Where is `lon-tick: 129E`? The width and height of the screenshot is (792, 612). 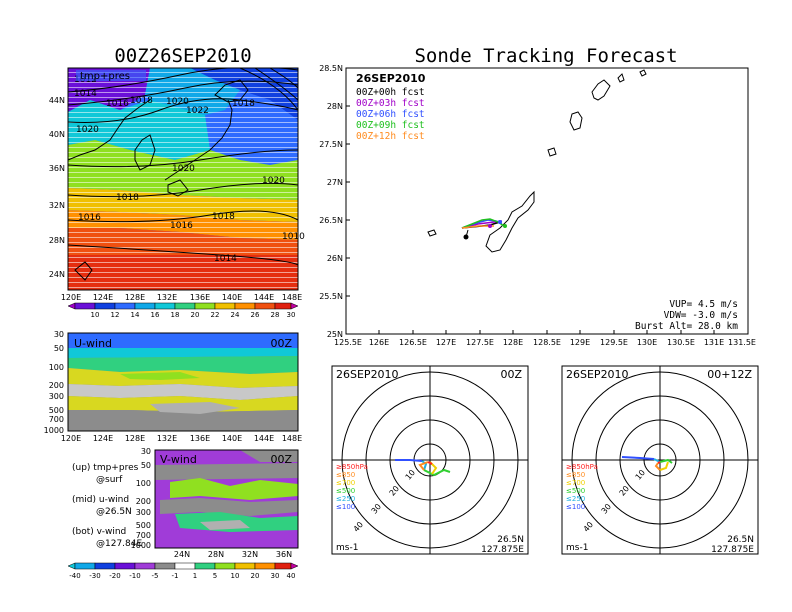
lon-tick: 129E is located at coordinates (580, 342).